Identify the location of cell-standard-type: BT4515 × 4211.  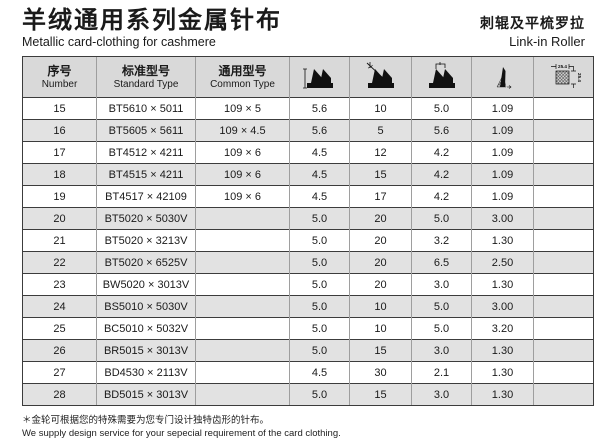
(146, 174).